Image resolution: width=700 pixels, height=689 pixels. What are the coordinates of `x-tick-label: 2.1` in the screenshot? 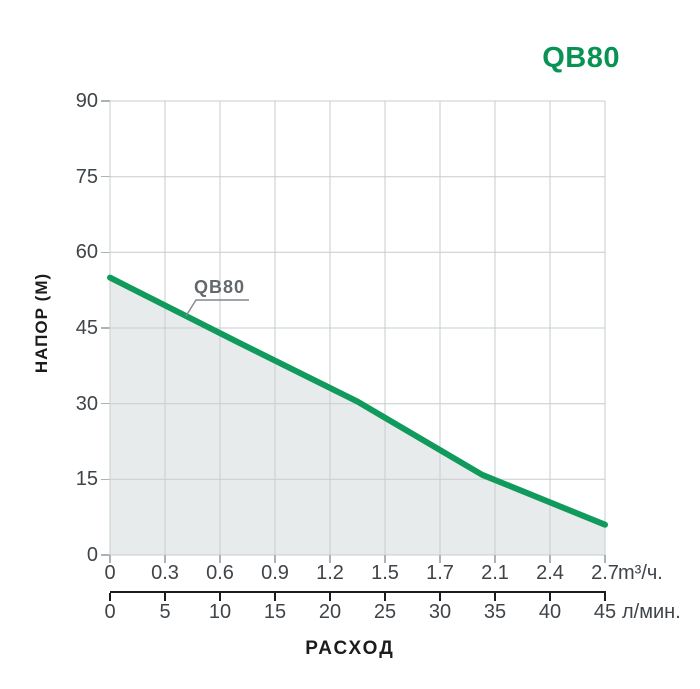 It's located at (495, 573).